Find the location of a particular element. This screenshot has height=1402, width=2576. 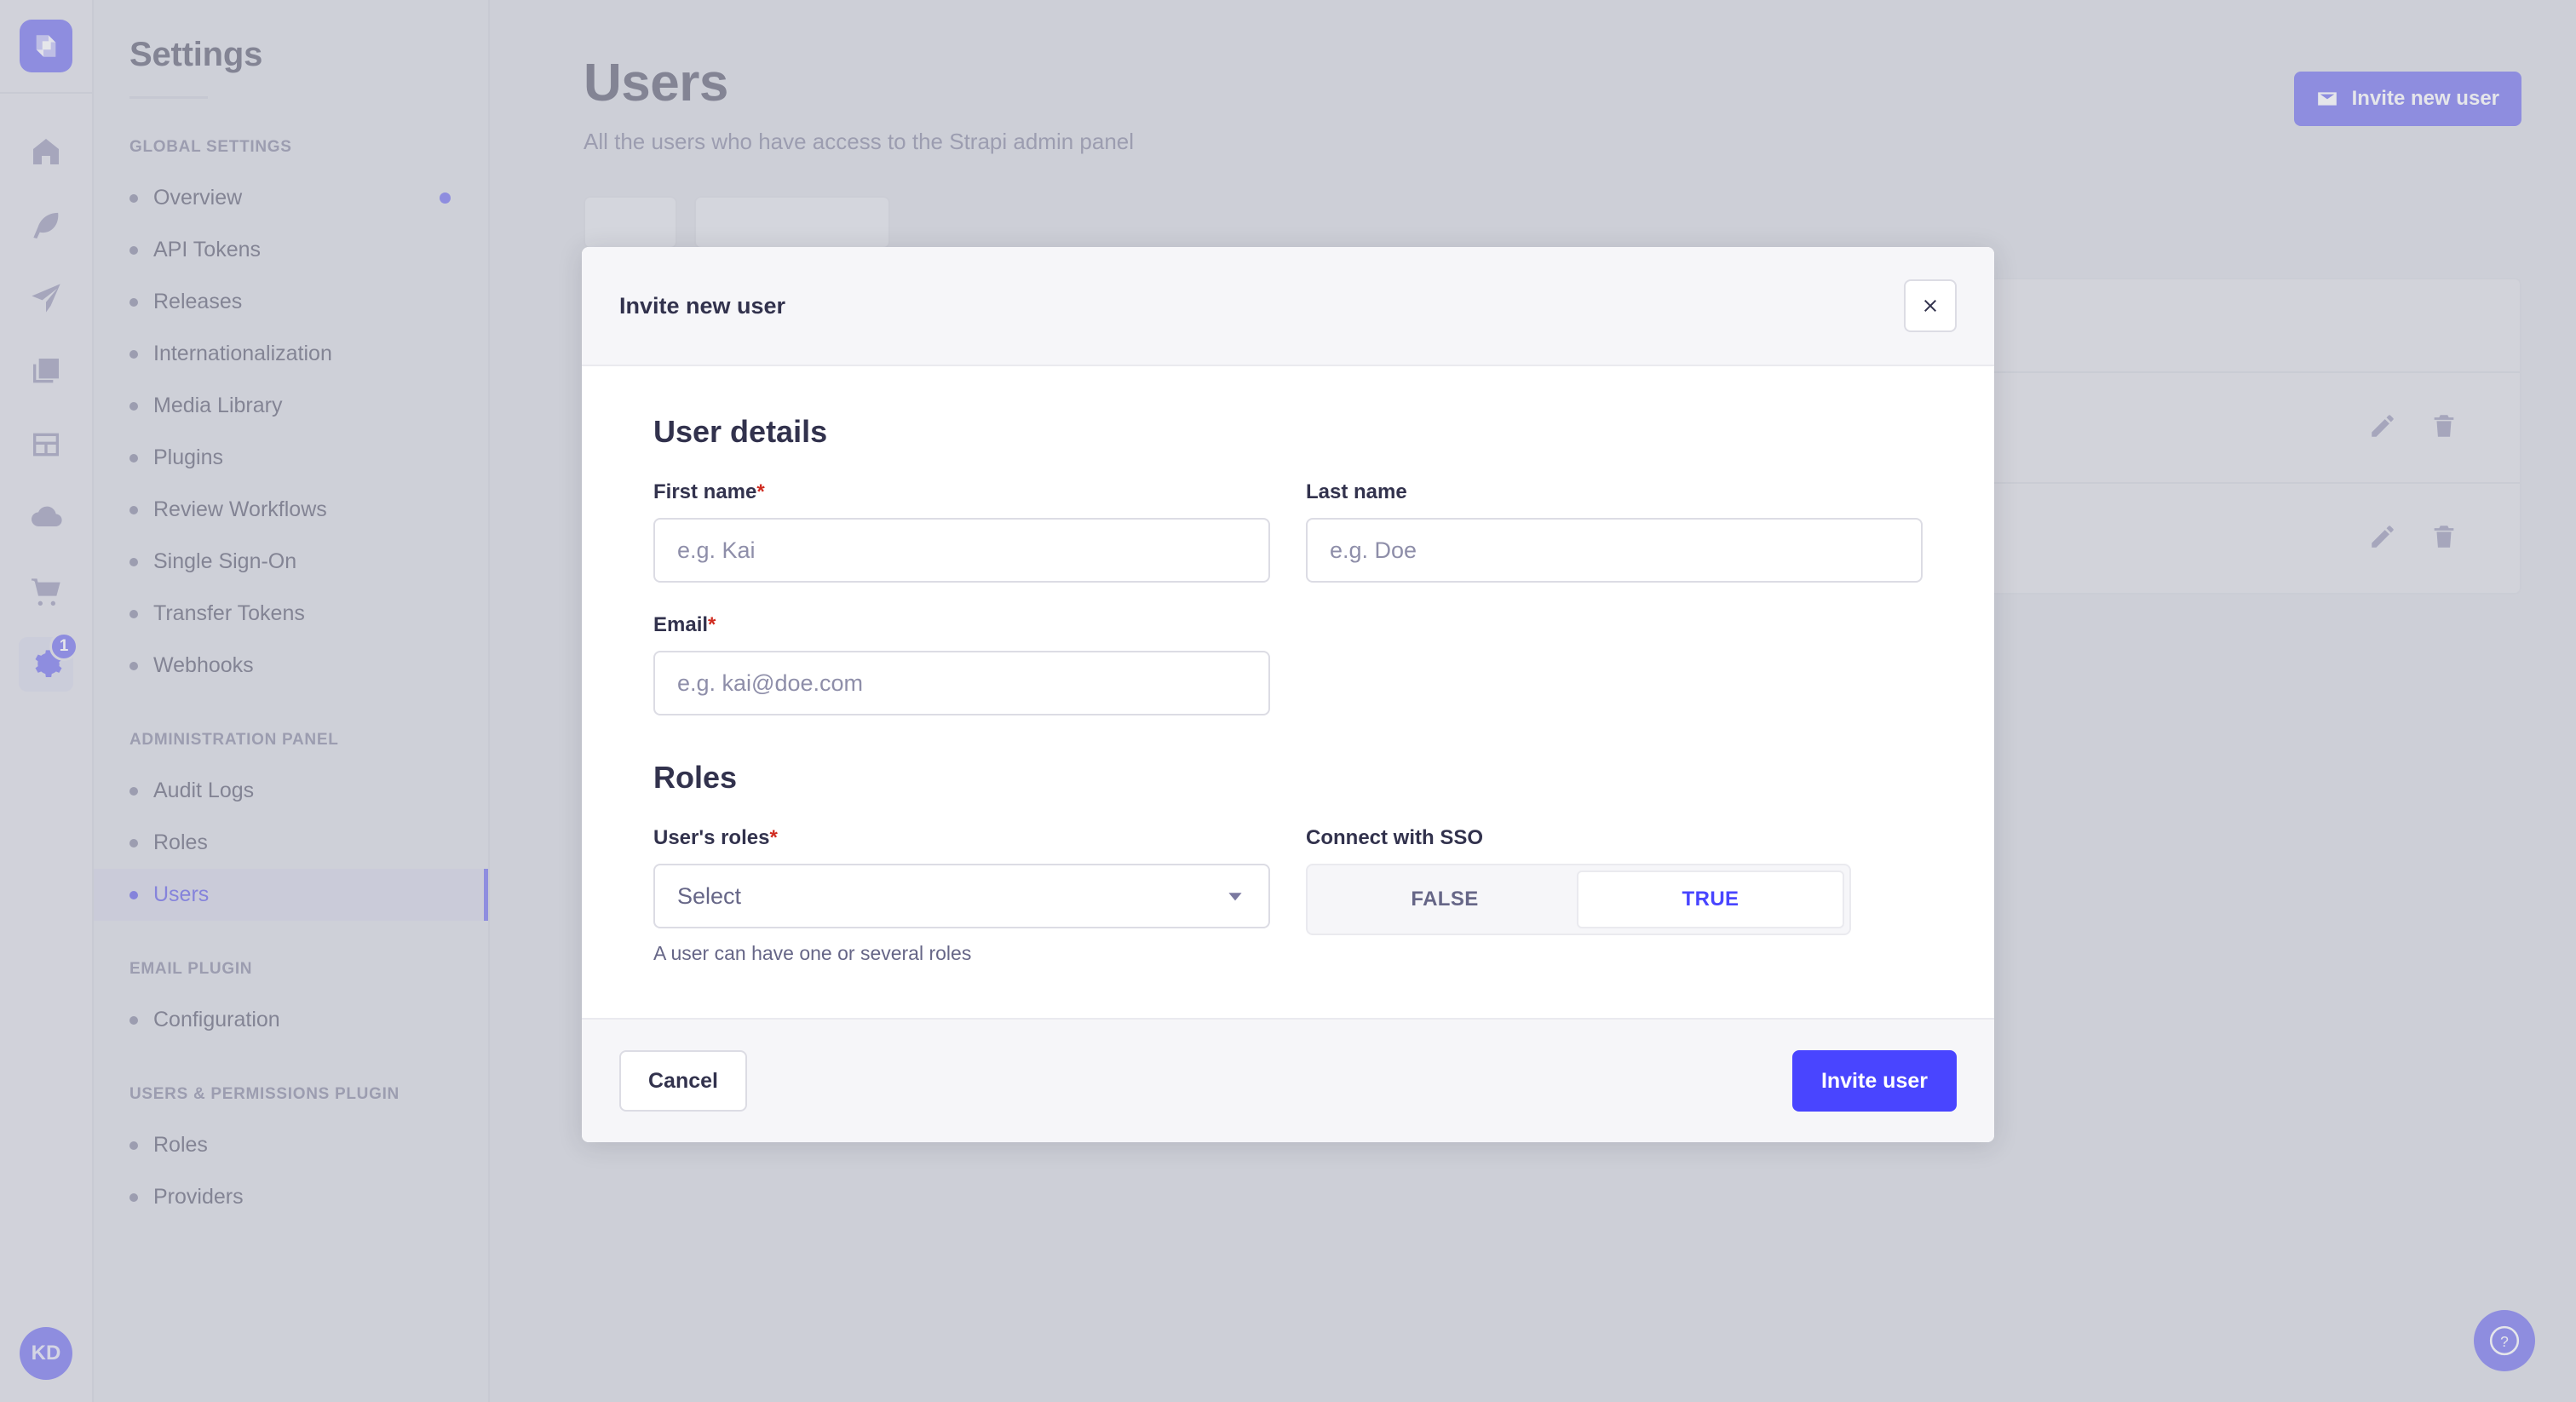

first-name-input is located at coordinates (962, 550).